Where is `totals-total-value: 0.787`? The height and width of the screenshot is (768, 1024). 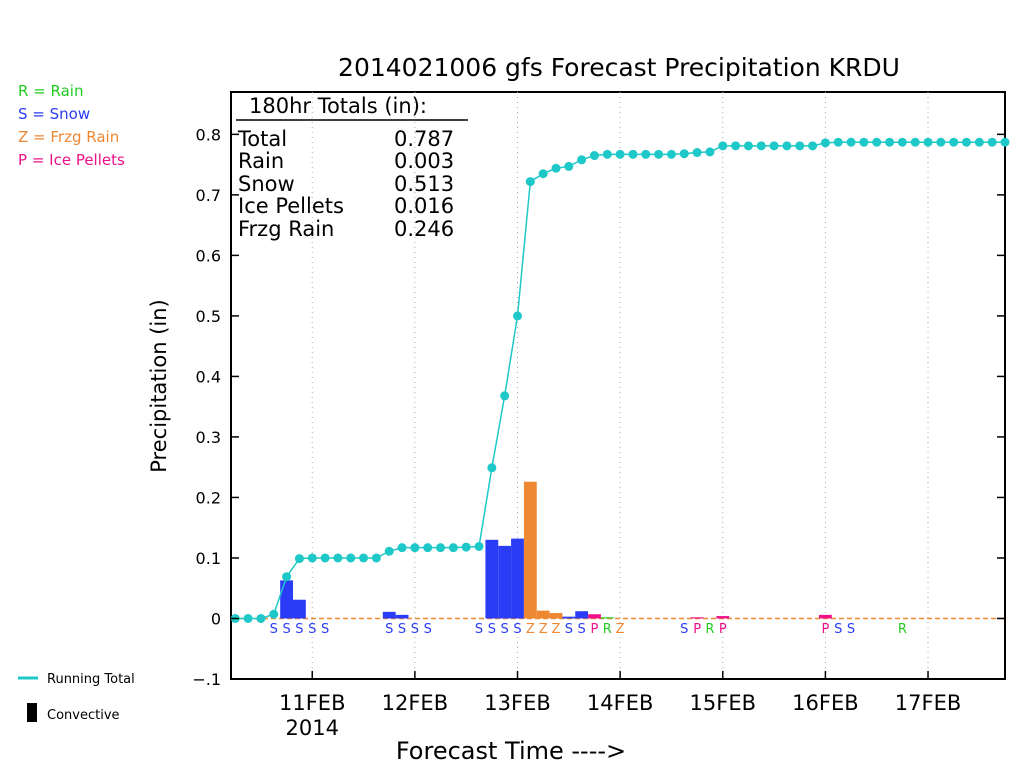 totals-total-value: 0.787 is located at coordinates (424, 139).